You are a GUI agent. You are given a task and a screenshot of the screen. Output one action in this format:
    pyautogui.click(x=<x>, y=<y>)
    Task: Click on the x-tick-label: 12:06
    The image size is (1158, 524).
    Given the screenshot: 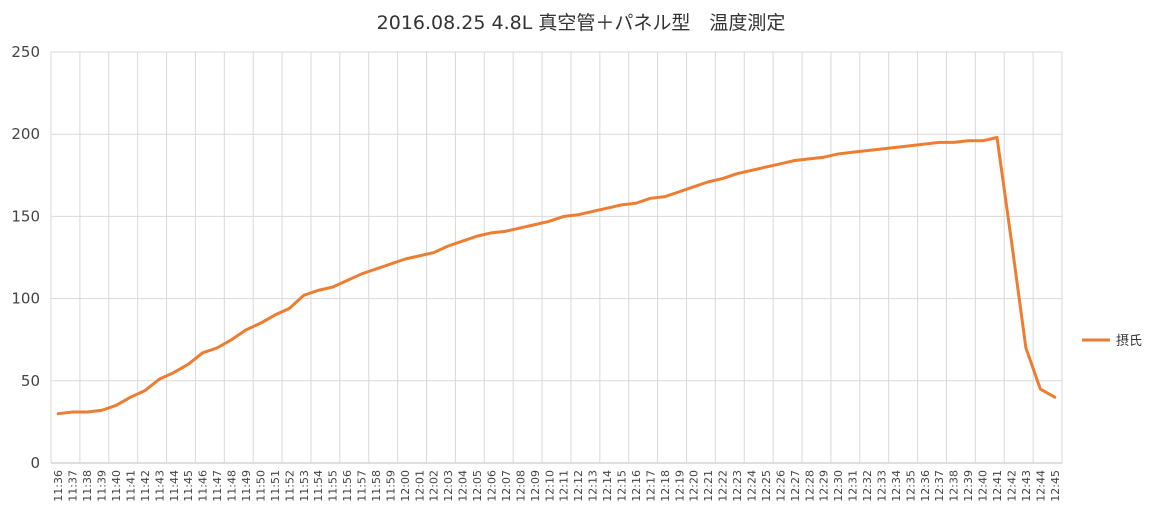 What is the action you would take?
    pyautogui.click(x=492, y=486)
    